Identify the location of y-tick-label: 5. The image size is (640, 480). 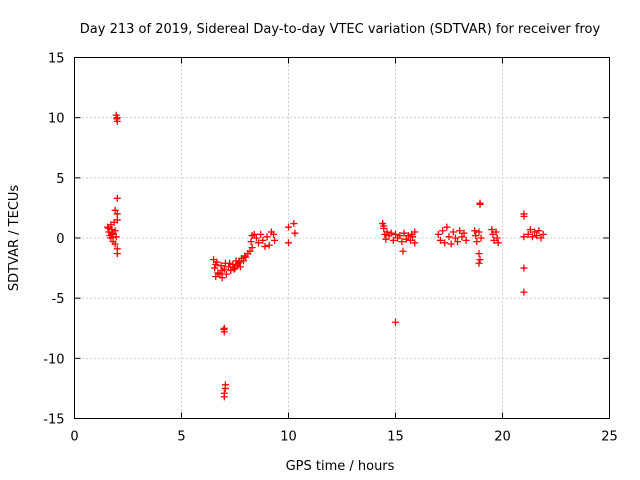
(60, 179).